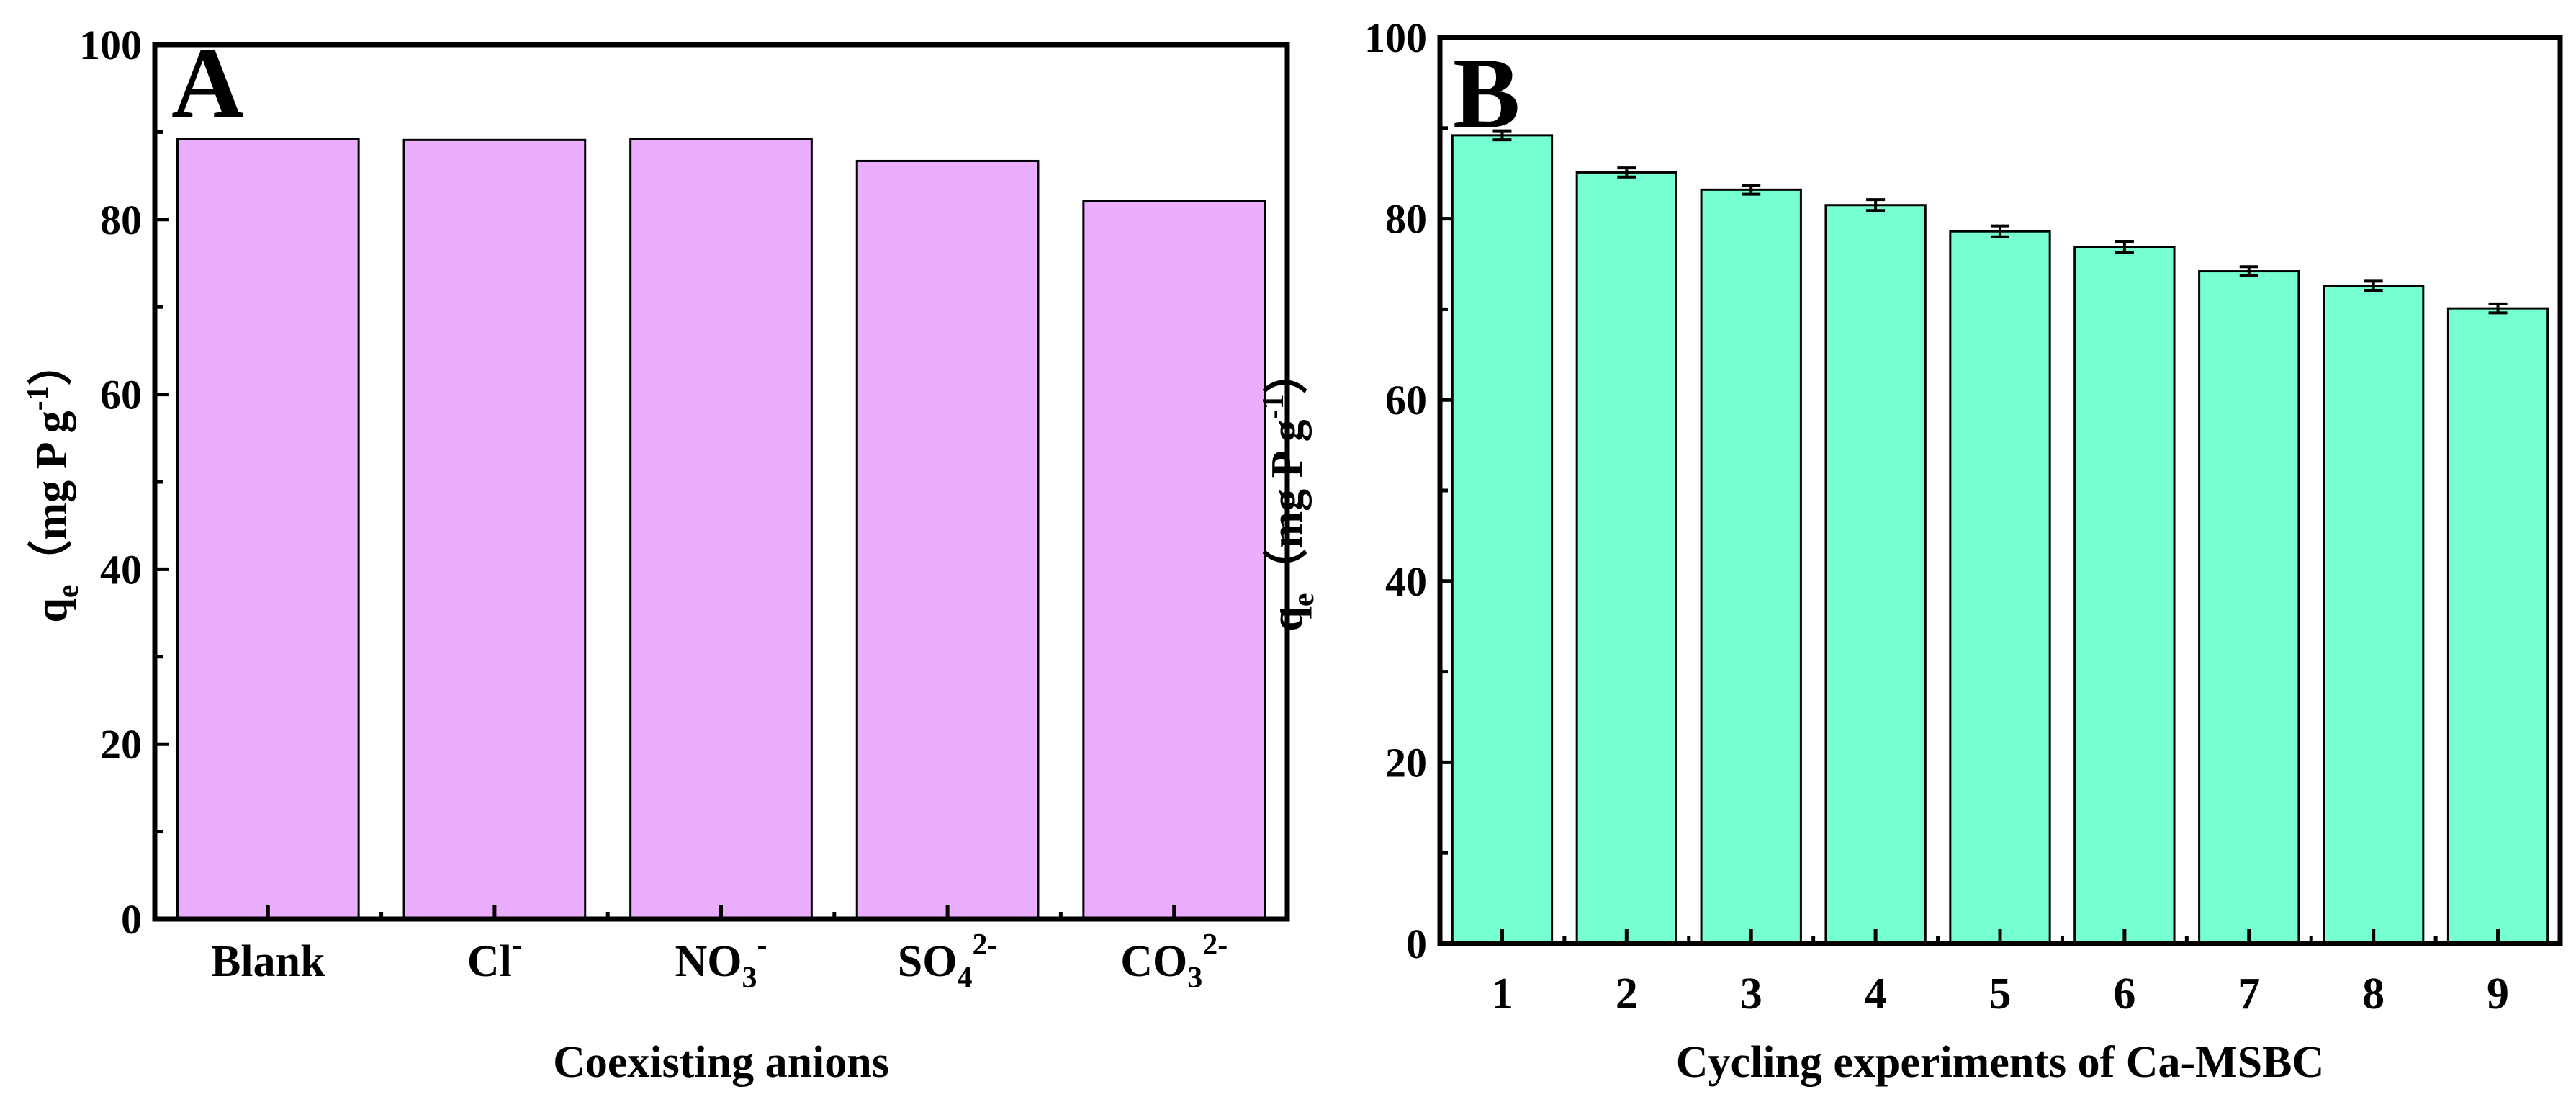  I want to click on x-tick-label: 6, so click(2124, 993).